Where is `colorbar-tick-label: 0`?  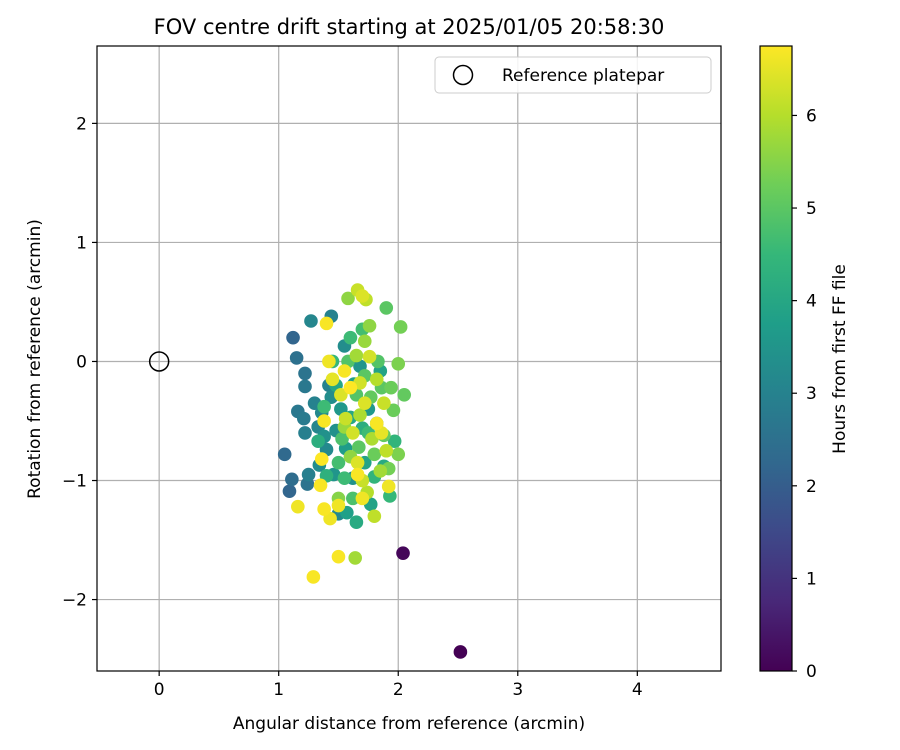 colorbar-tick-label: 0 is located at coordinates (811, 672).